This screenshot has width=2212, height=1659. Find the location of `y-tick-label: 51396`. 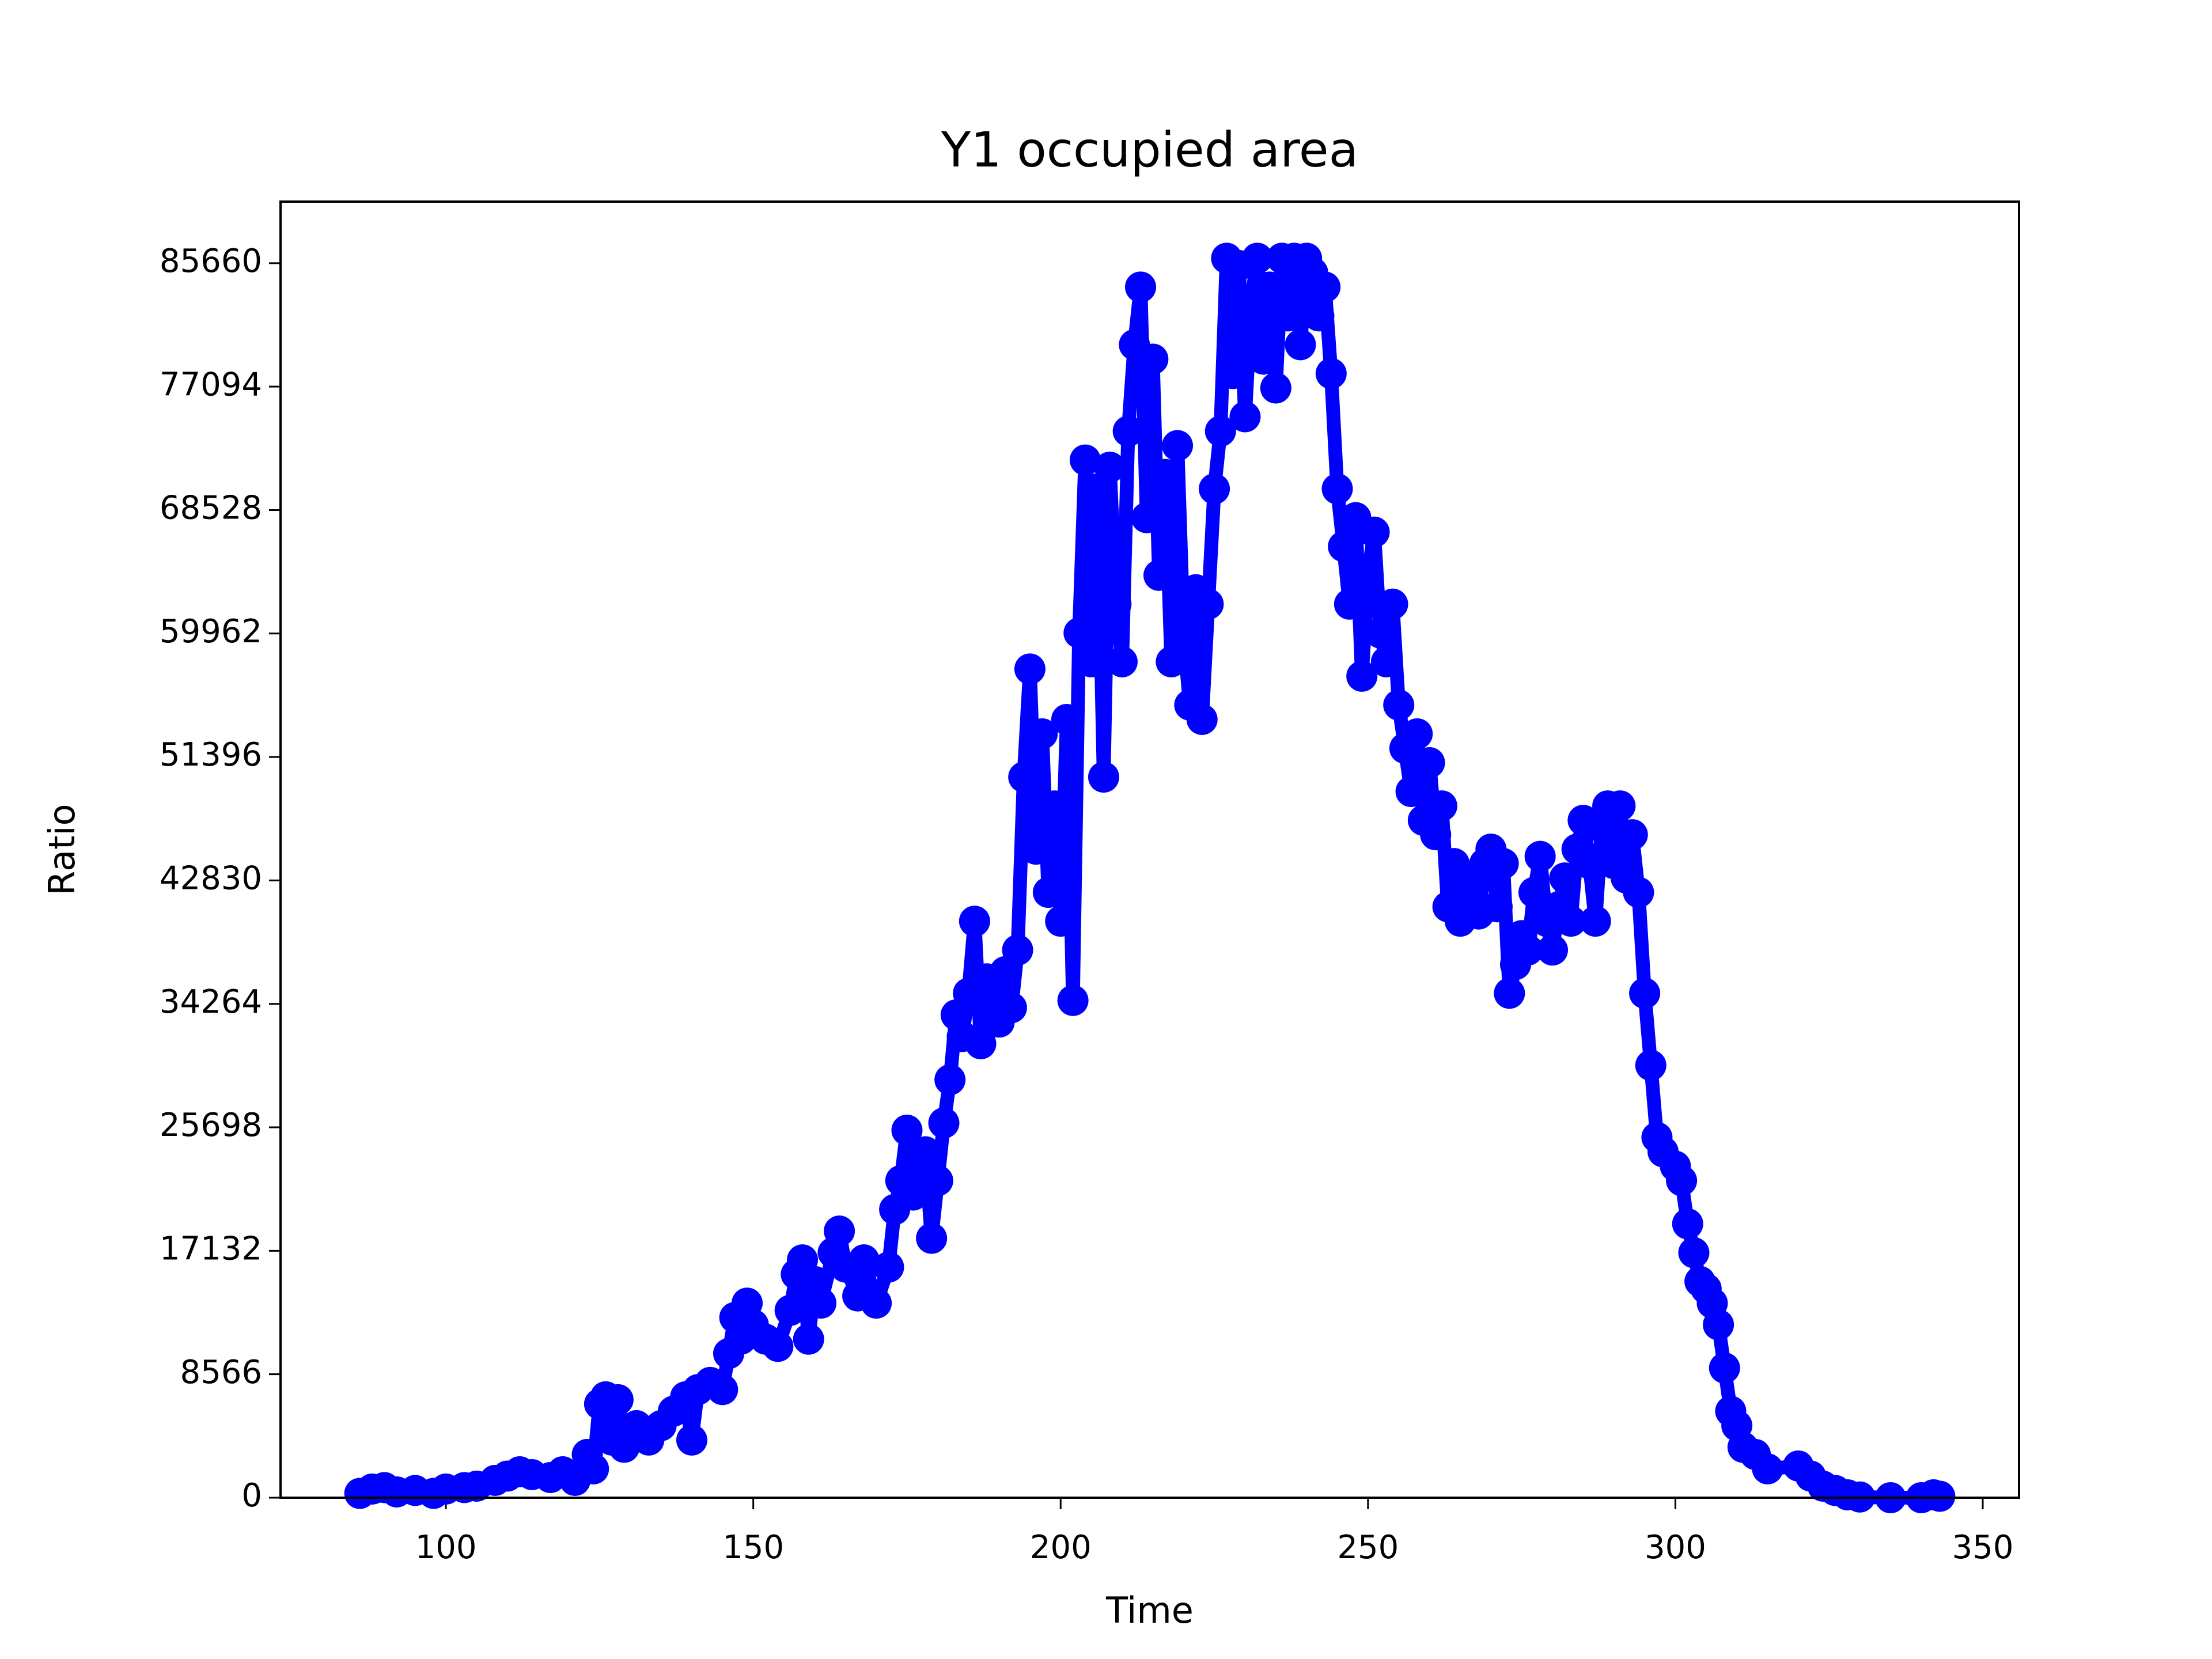

y-tick-label: 51396 is located at coordinates (211, 755).